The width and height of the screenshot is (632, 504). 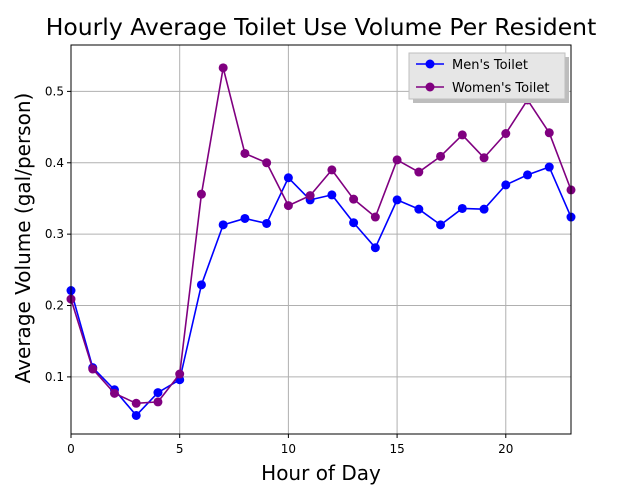 I want to click on x-tick-label: 0, so click(x=71, y=449).